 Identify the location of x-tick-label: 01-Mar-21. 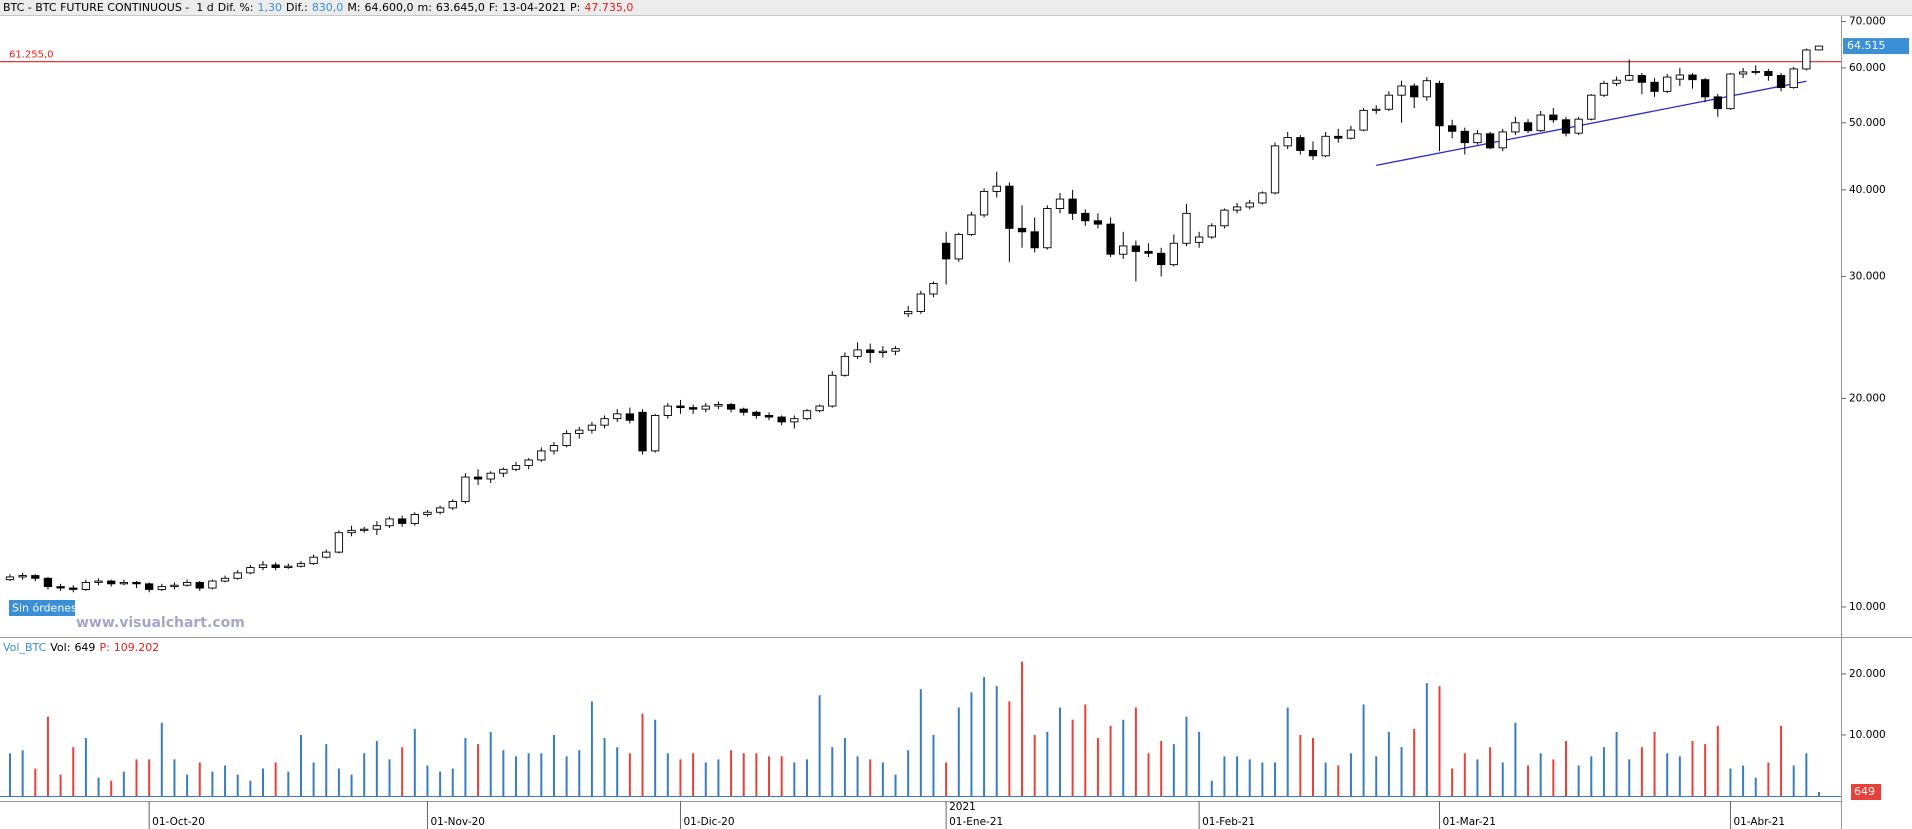
(1468, 822).